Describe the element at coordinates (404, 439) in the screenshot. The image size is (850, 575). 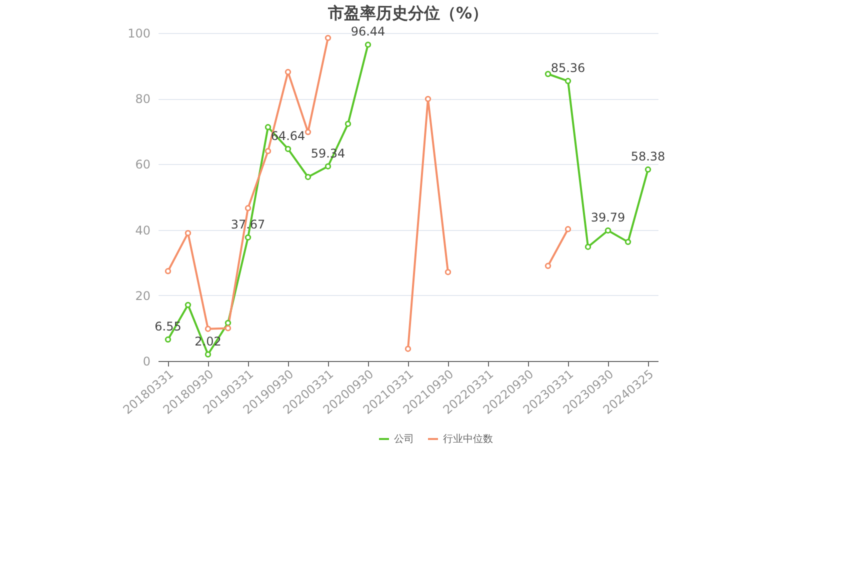
I see `legend-label: 公司` at that location.